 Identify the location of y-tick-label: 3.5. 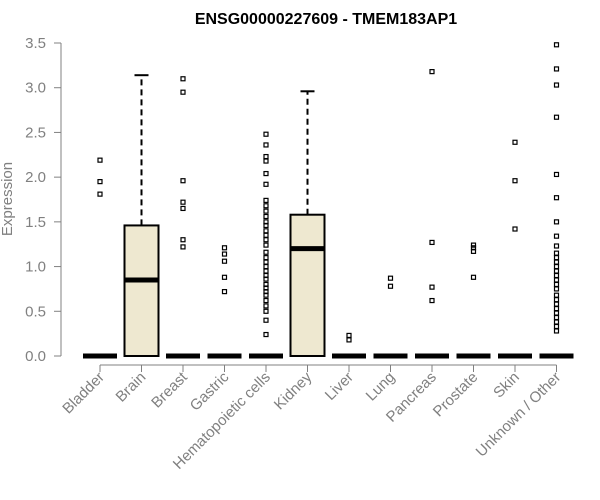
(35, 43).